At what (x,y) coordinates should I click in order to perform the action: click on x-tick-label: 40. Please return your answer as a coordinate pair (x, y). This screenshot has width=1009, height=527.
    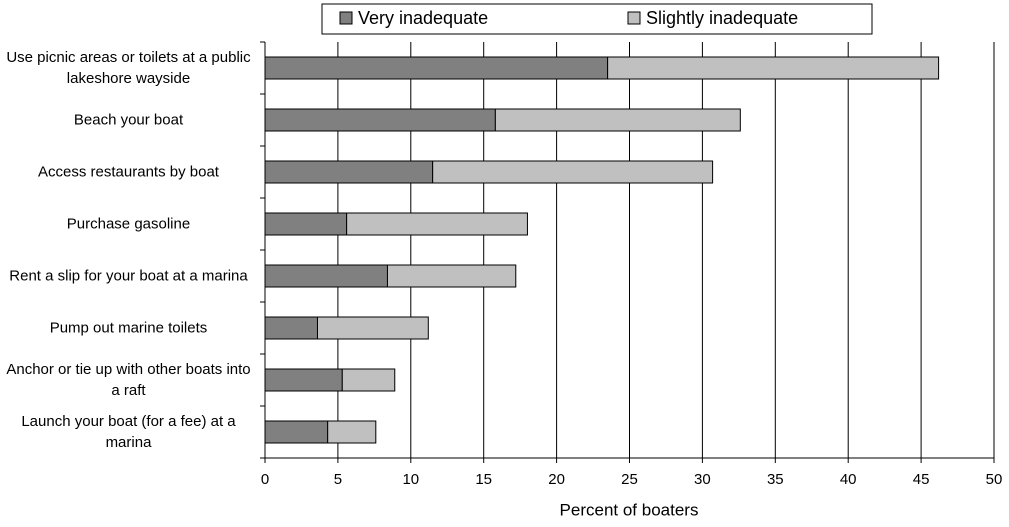
    Looking at the image, I should click on (848, 479).